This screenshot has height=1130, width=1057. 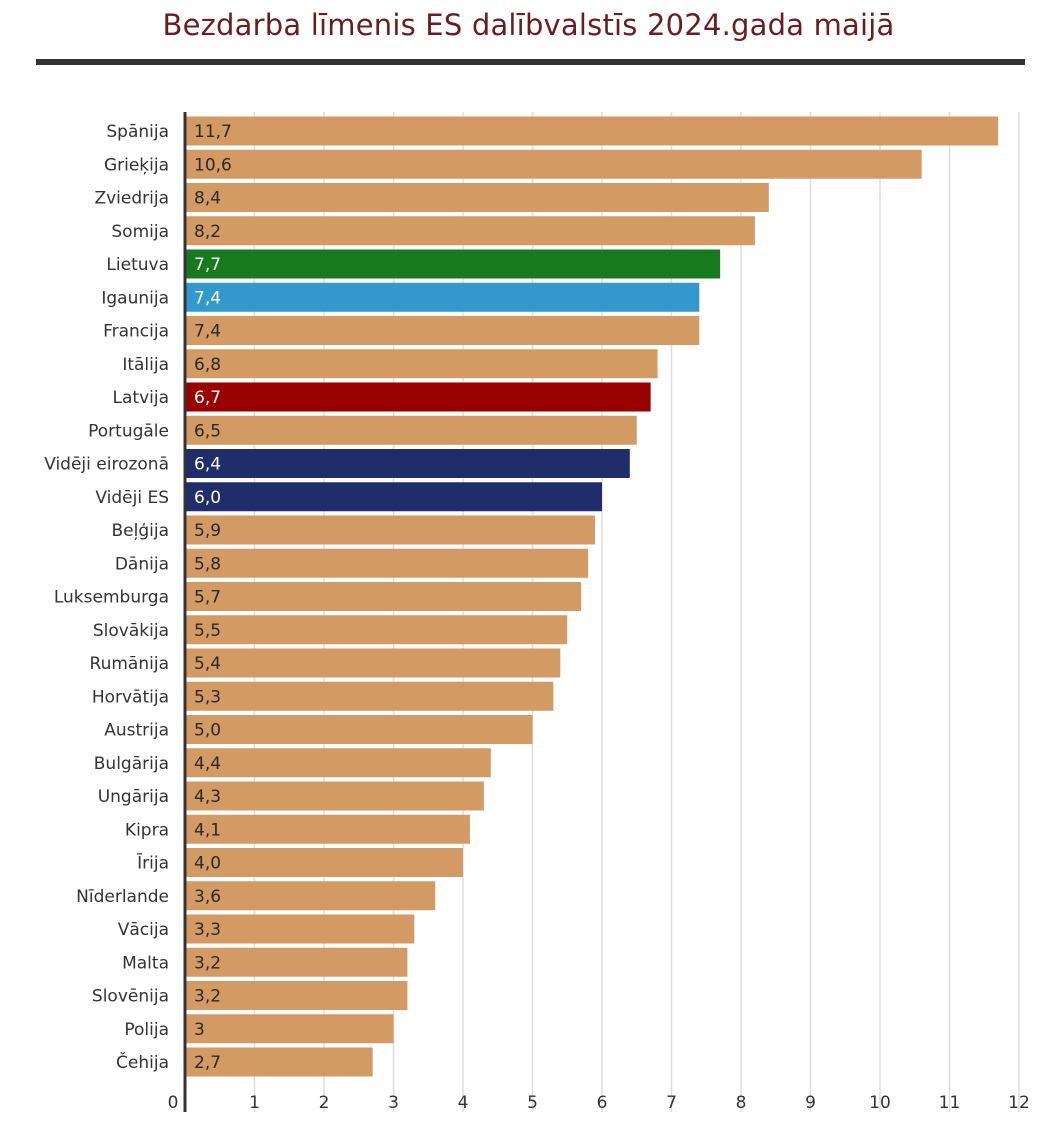 I want to click on category-label: Vācija, so click(x=143, y=930).